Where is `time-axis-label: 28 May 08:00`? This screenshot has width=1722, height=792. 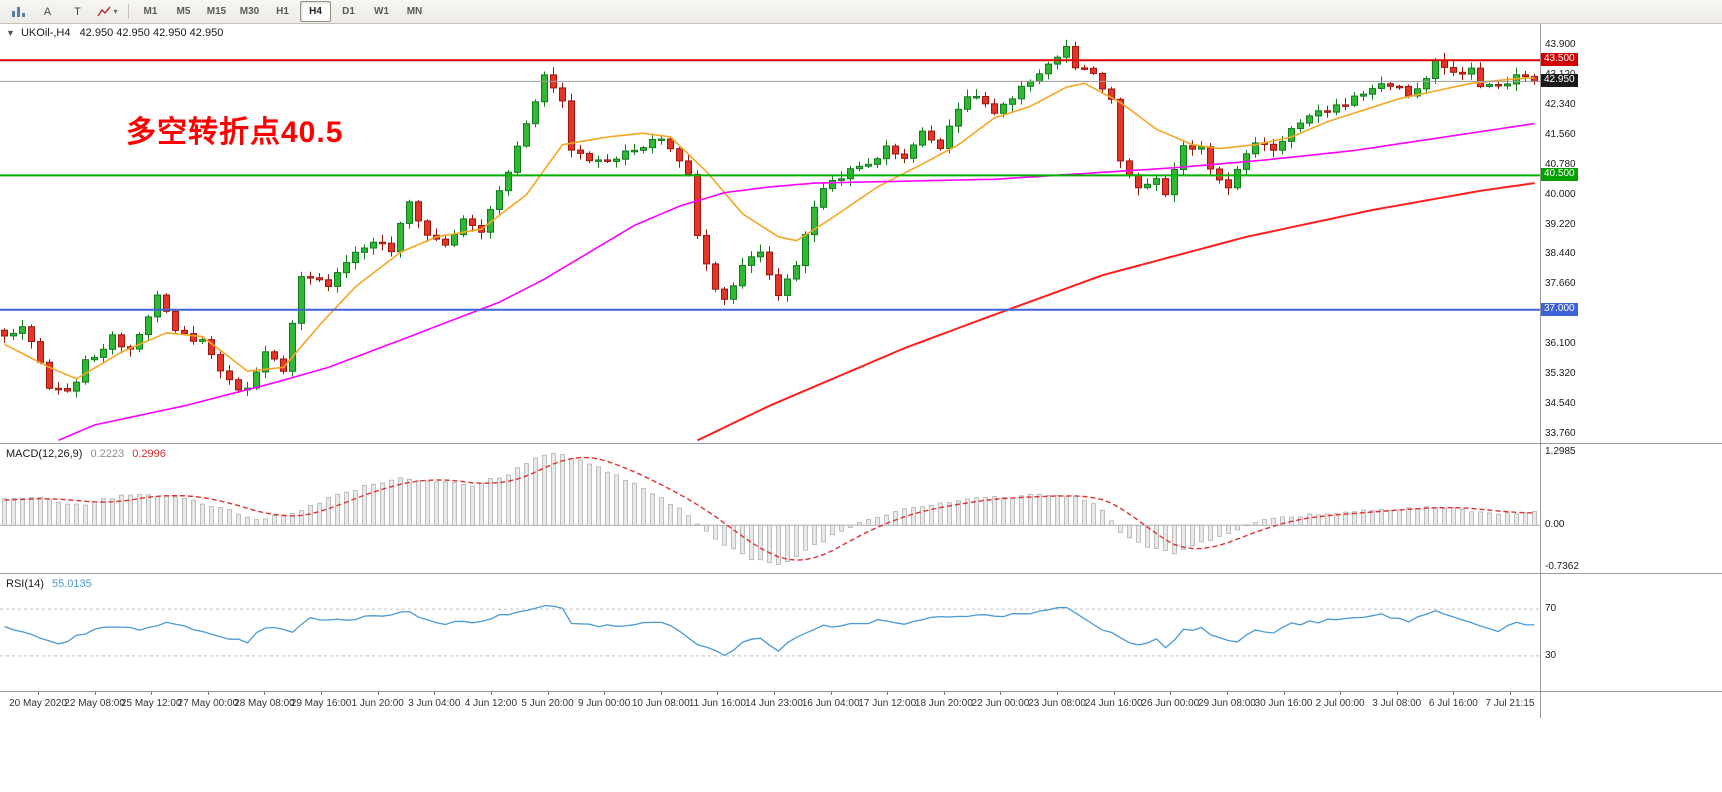 time-axis-label: 28 May 08:00 is located at coordinates (264, 703).